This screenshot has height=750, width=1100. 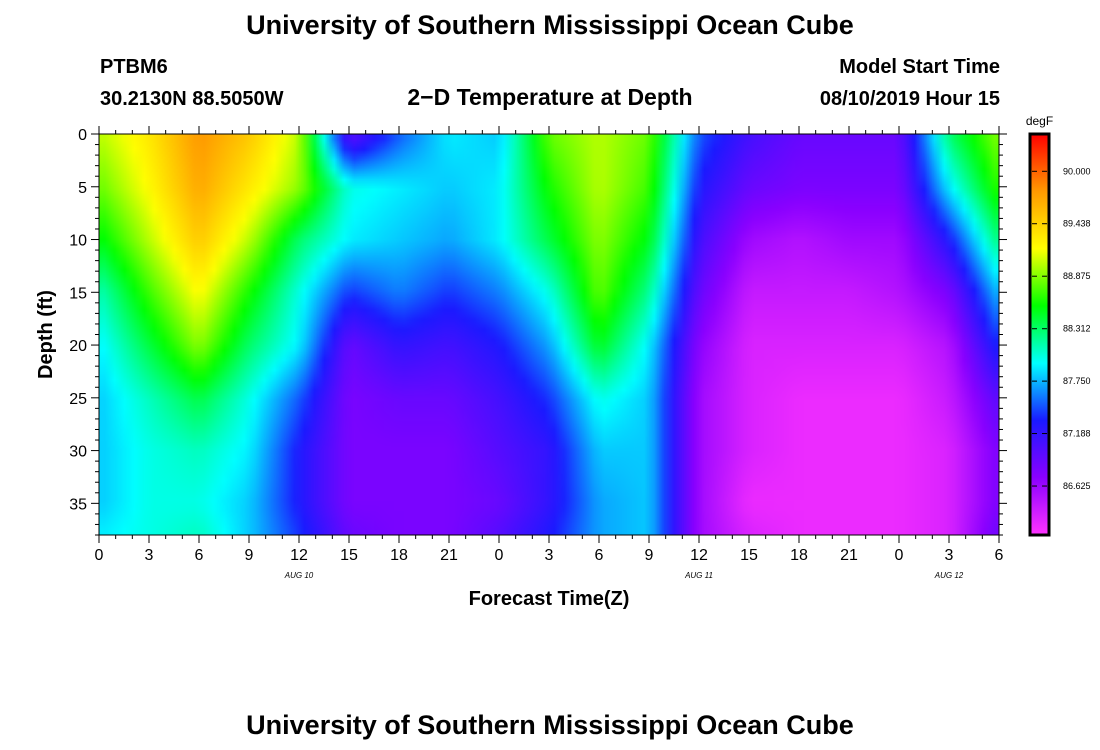 I want to click on chart-title: 2−D Temperature at Depth, so click(x=550, y=97).